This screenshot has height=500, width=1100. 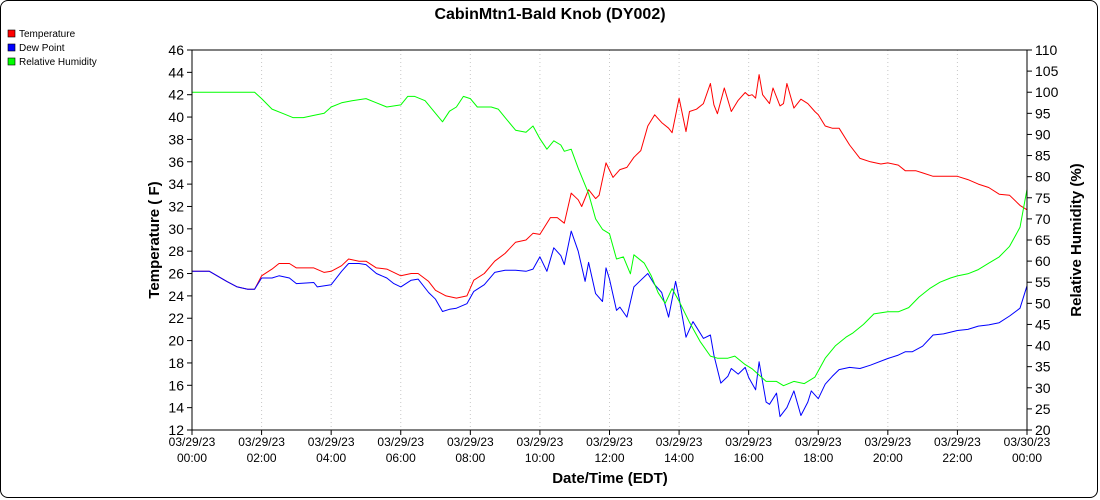 What do you see at coordinates (176, 251) in the screenshot?
I see `y-tick-label: 28` at bounding box center [176, 251].